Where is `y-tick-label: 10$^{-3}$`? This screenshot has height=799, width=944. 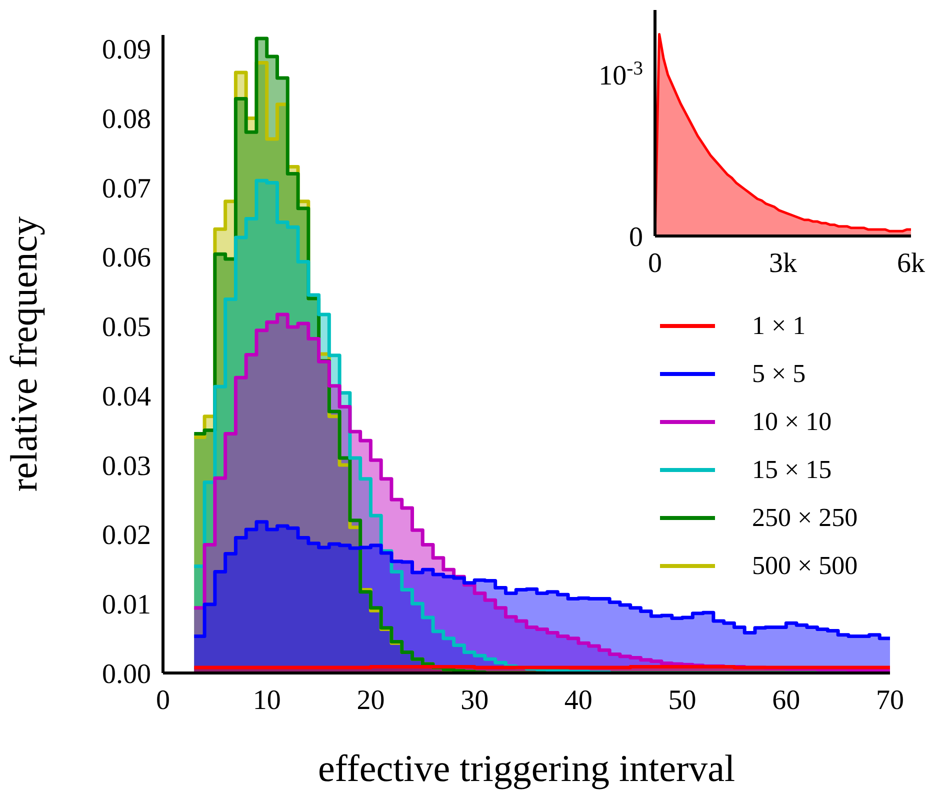 y-tick-label: 10$^{-3}$ is located at coordinates (621, 75).